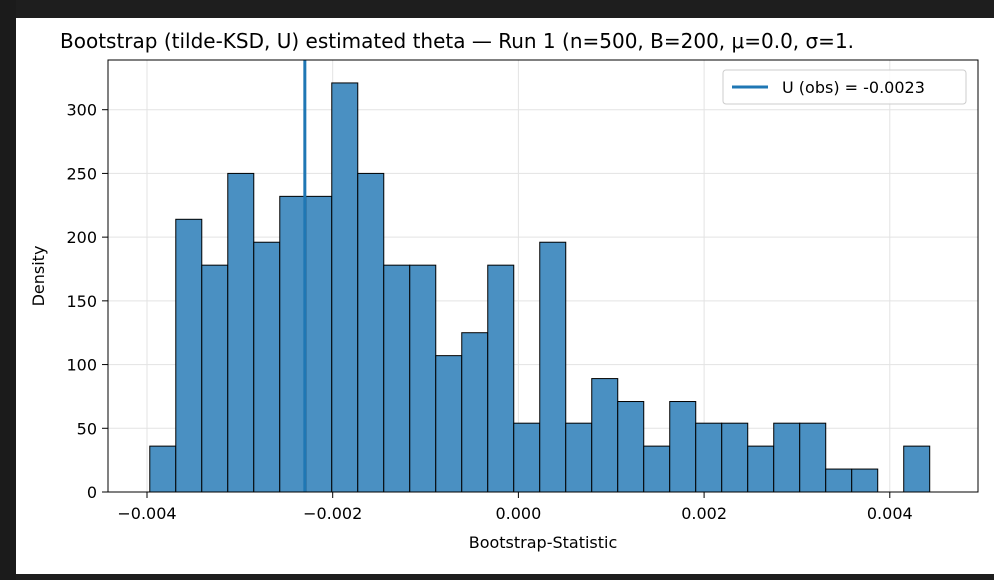 This screenshot has height=580, width=994. What do you see at coordinates (853, 87) in the screenshot?
I see `legend-entry-label: U (obs) = -0.0023` at bounding box center [853, 87].